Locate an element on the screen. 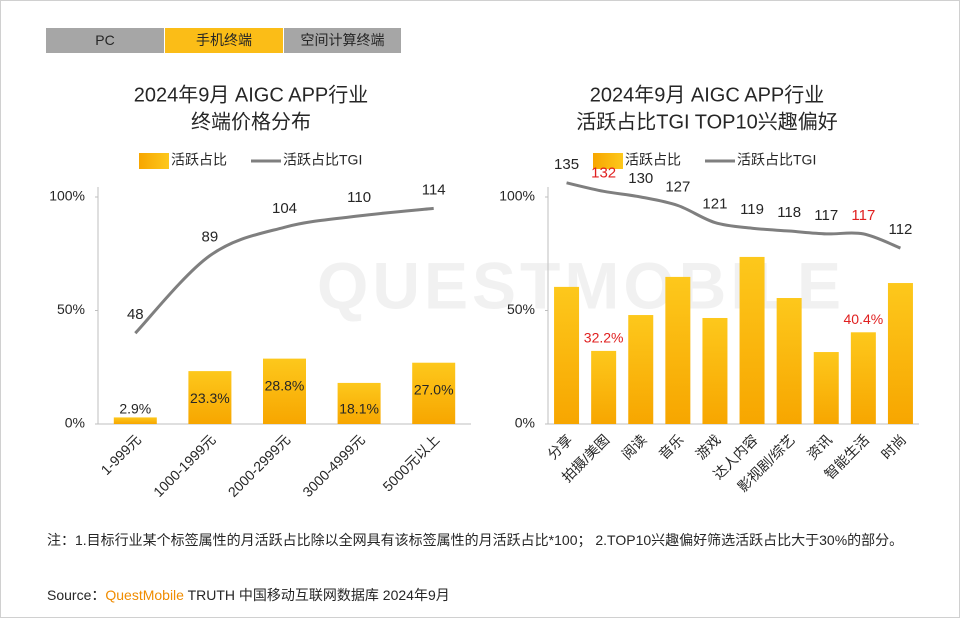 The width and height of the screenshot is (960, 618). x-tick-label: 分享 is located at coordinates (559, 446).